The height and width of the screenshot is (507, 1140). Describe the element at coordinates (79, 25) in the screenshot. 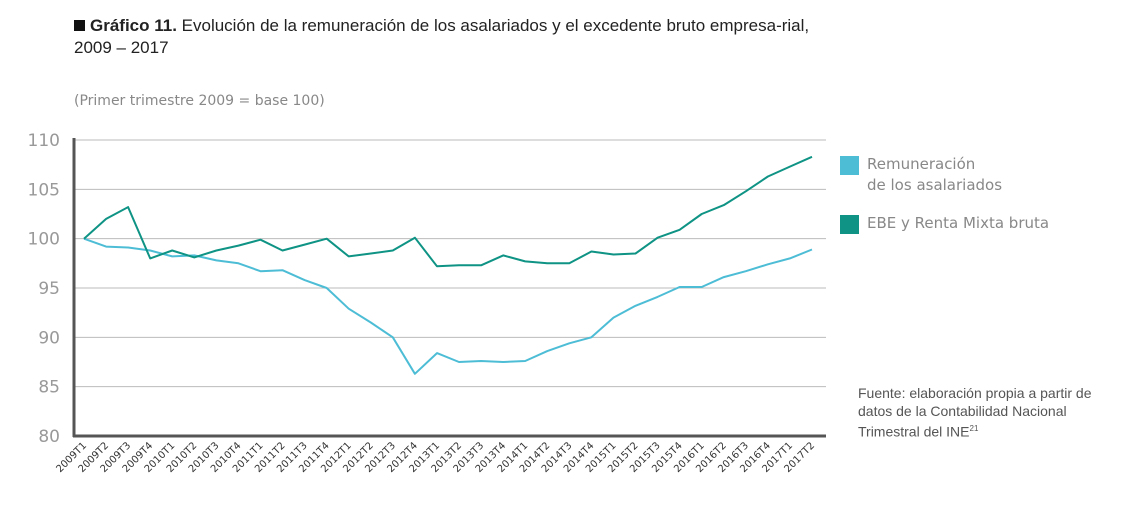

I see `square-bullet-icon` at that location.